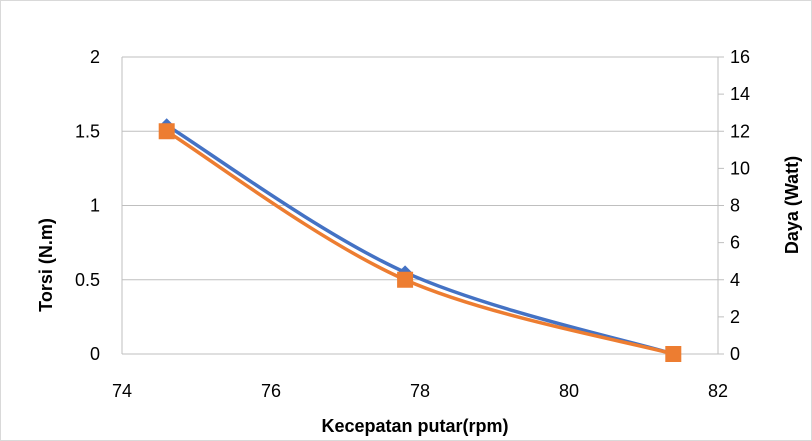 The width and height of the screenshot is (812, 441). What do you see at coordinates (569, 391) in the screenshot?
I see `x-tick-label: 80` at bounding box center [569, 391].